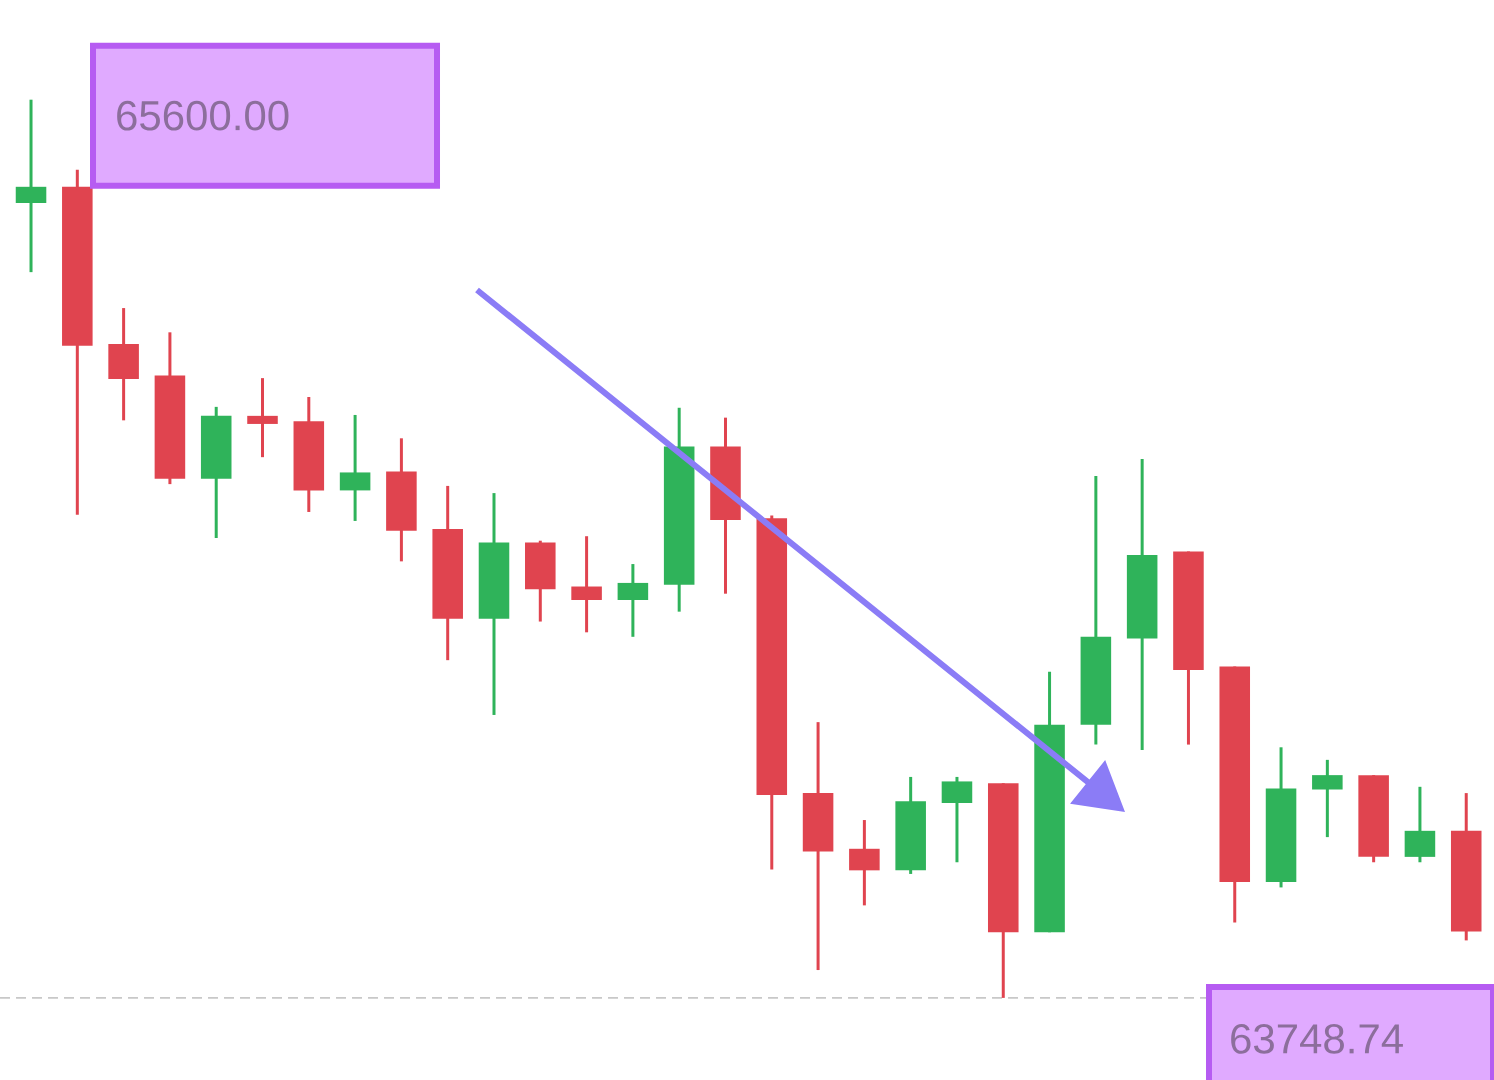 The width and height of the screenshot is (1494, 1080). Describe the element at coordinates (1317, 1039) in the screenshot. I see `text: 63748.74` at that location.